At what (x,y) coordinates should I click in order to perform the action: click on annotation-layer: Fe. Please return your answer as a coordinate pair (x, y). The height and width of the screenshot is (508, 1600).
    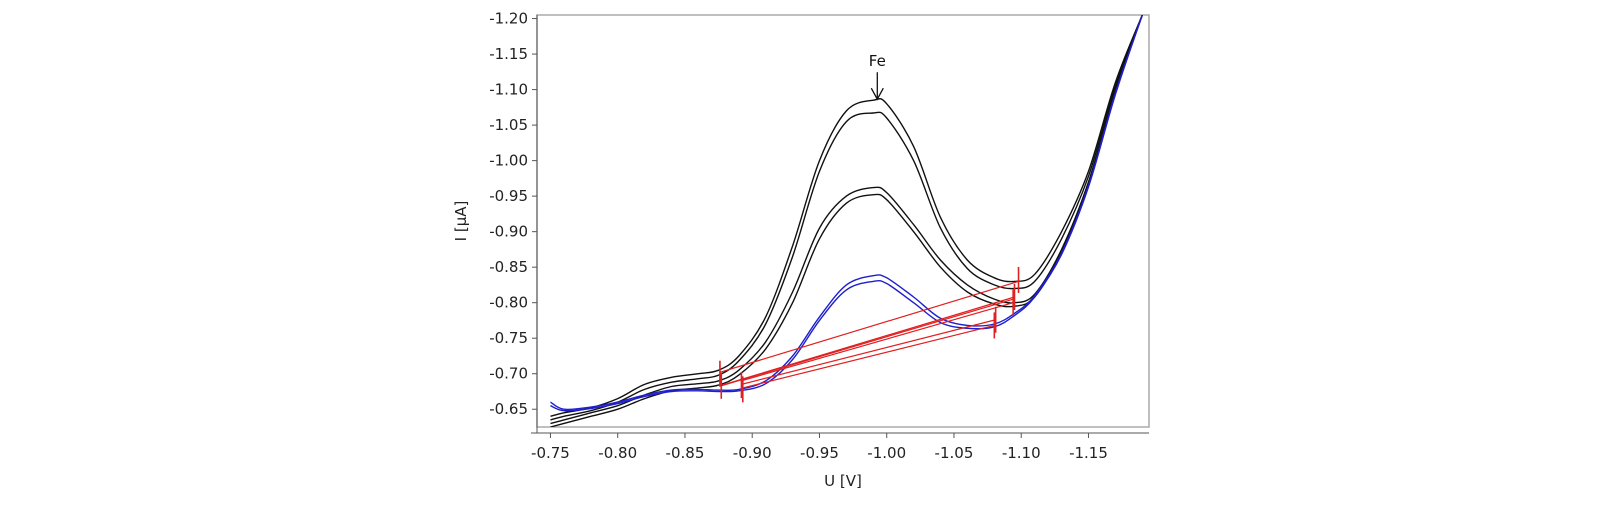
    Looking at the image, I should click on (877, 76).